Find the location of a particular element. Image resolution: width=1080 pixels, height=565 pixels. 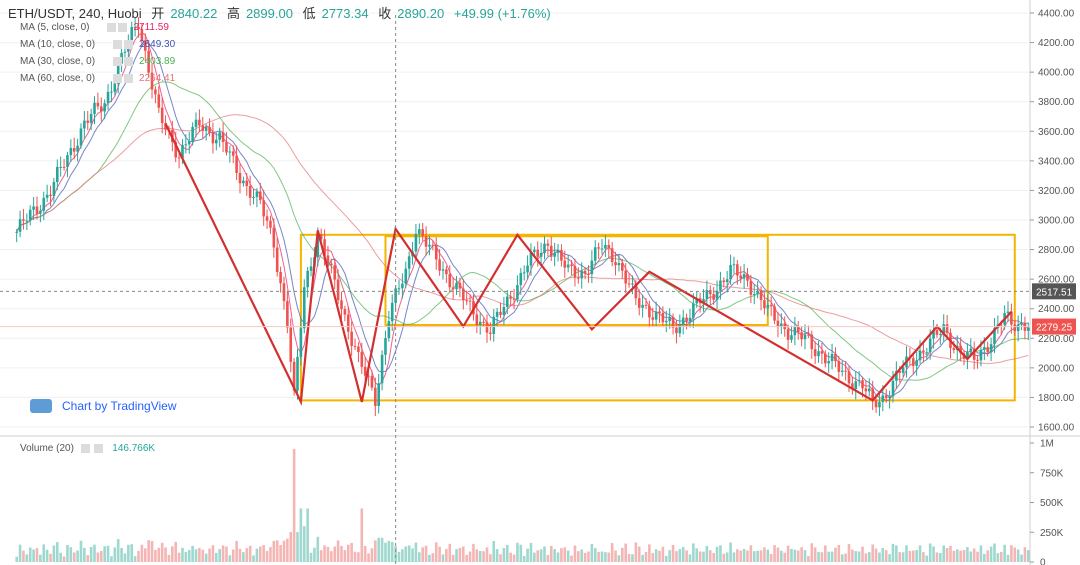

symbol-title: ETH/USDT, 240, Huobi is located at coordinates (75, 13).